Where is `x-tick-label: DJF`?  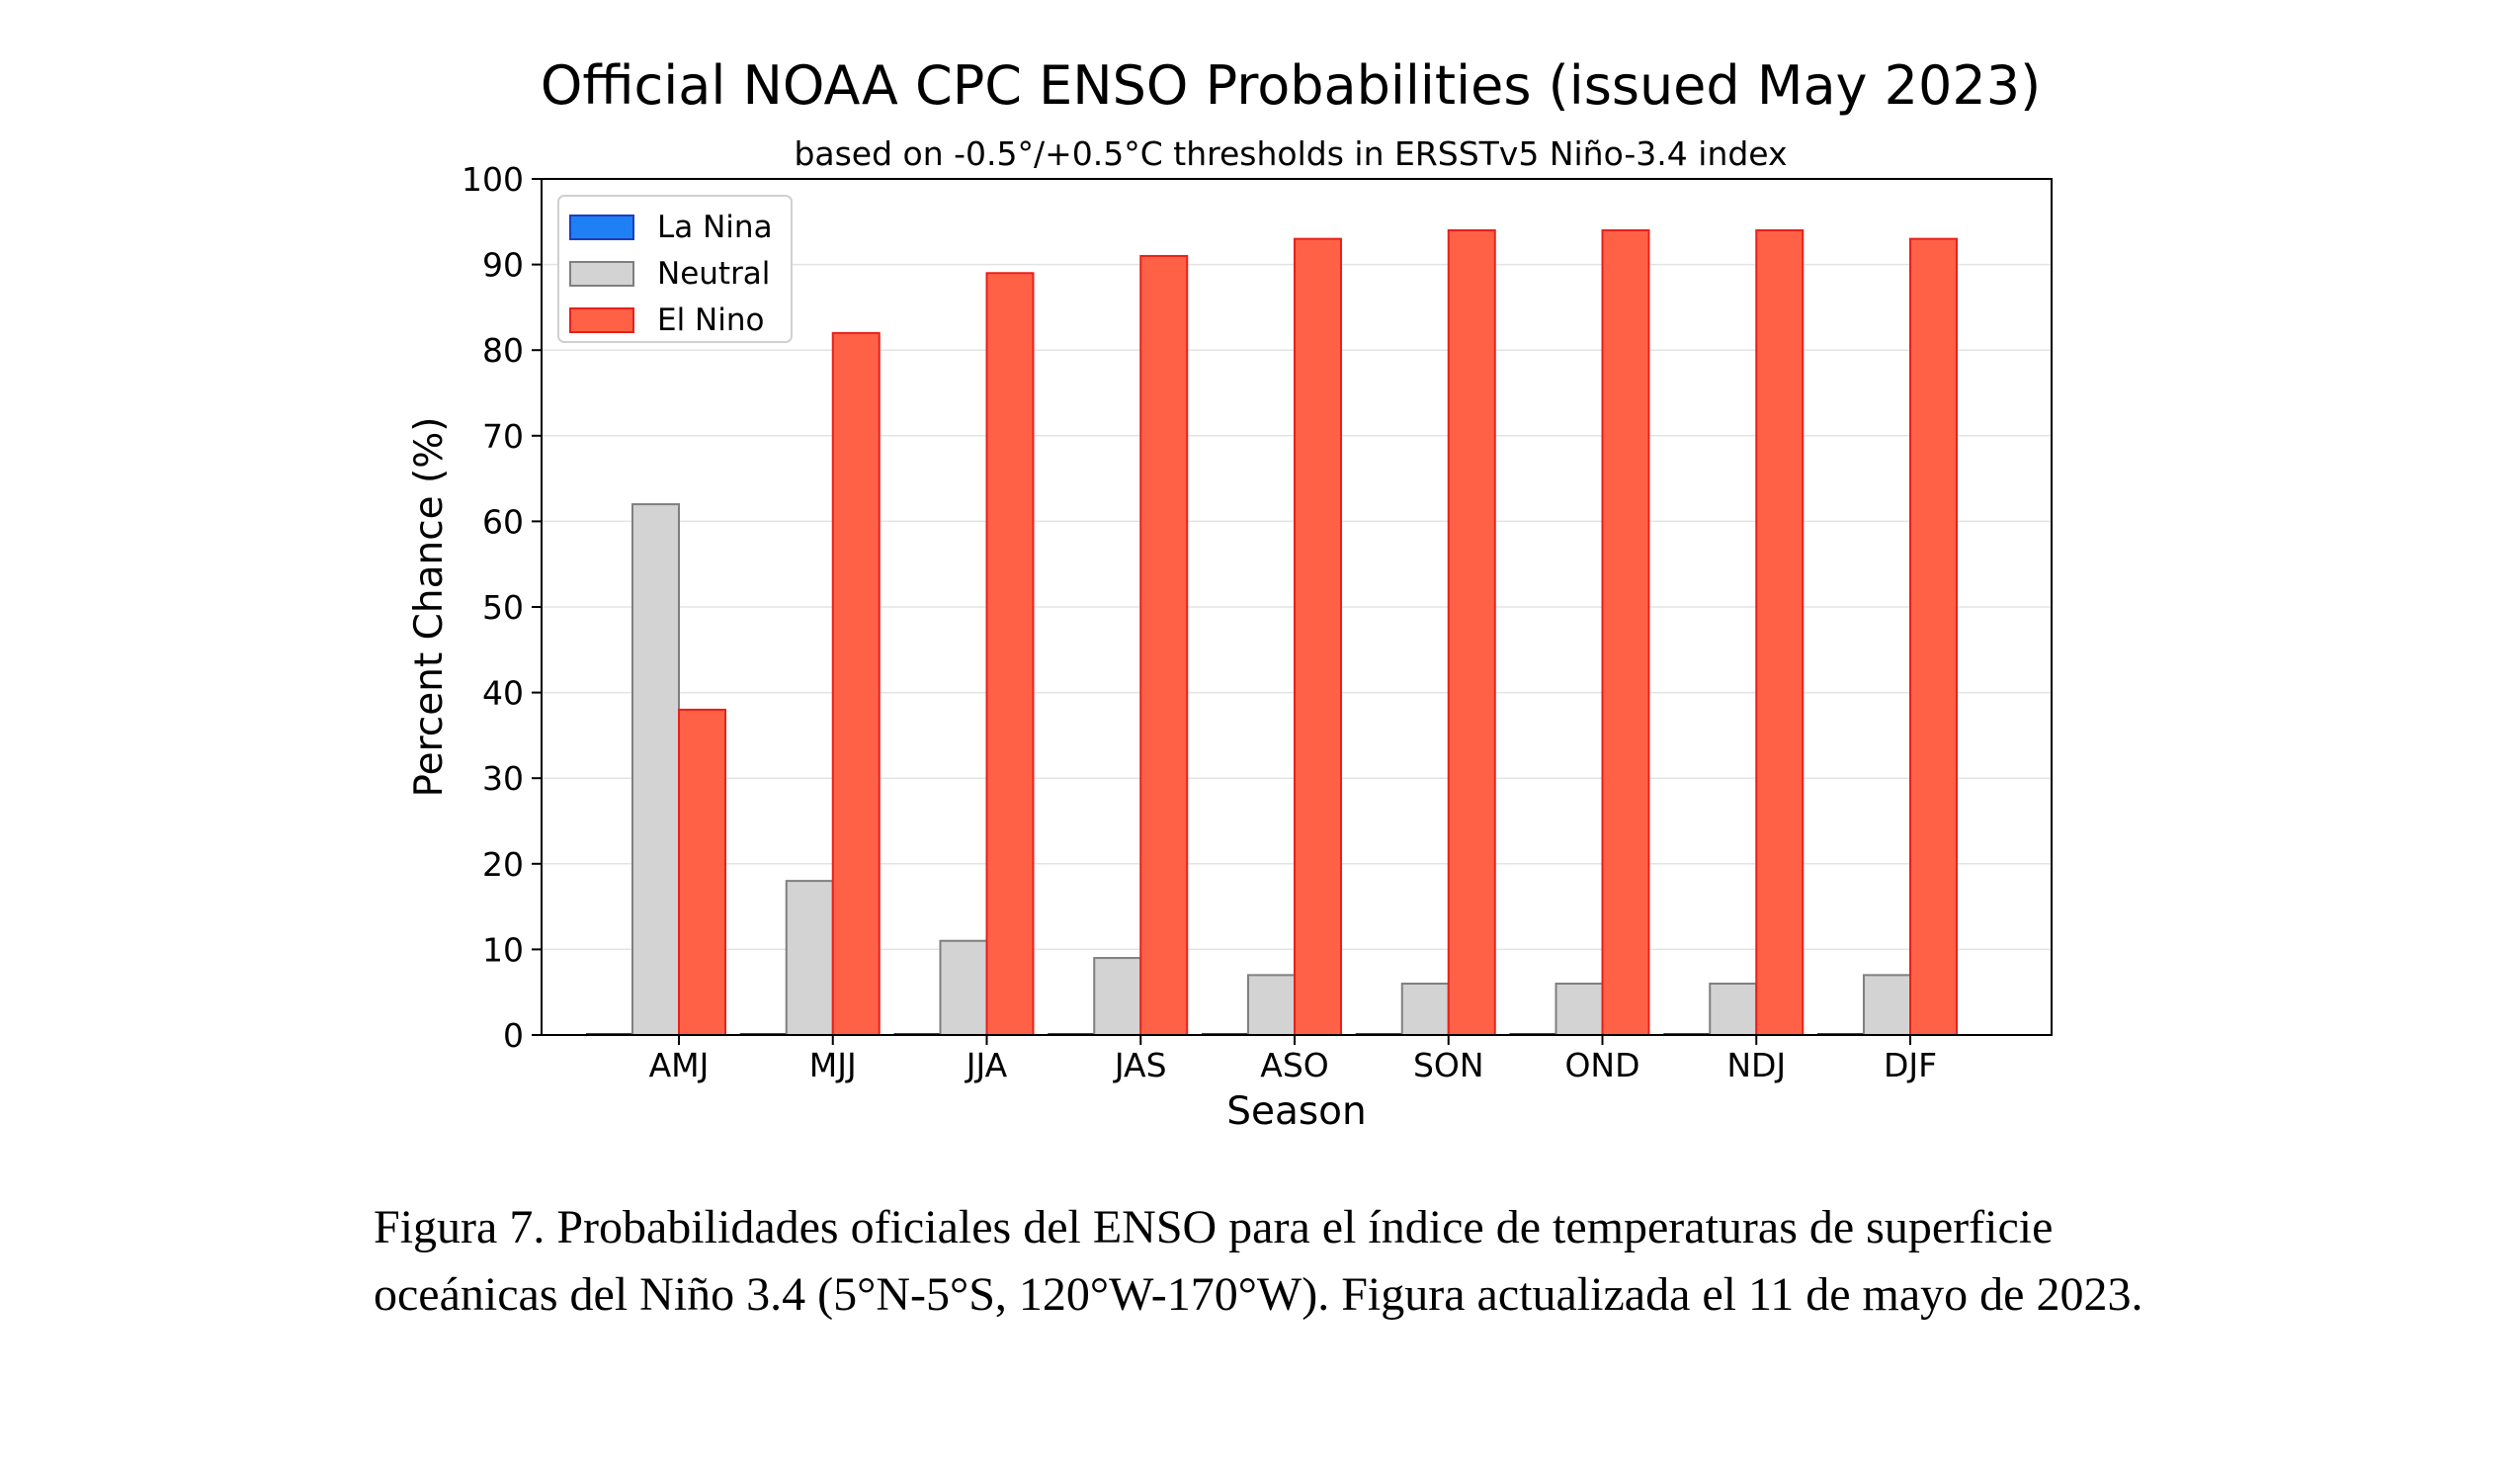
x-tick-label: DJF is located at coordinates (1910, 1065).